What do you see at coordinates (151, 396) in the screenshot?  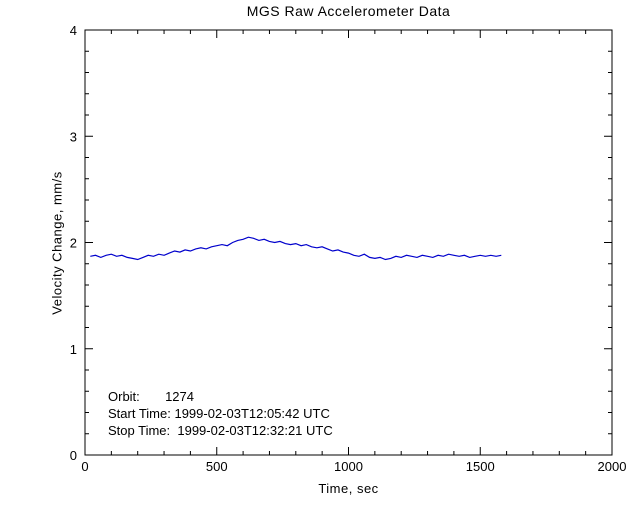 I see `annotation-orbit: Orbit: 1274` at bounding box center [151, 396].